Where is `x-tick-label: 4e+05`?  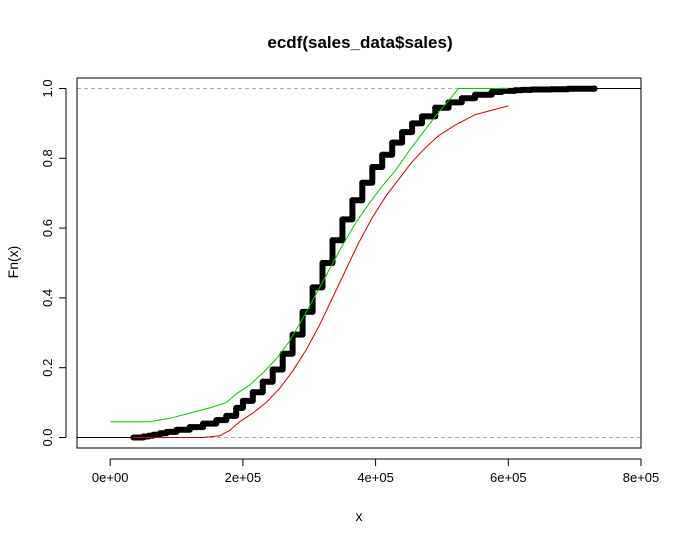 x-tick-label: 4e+05 is located at coordinates (375, 477).